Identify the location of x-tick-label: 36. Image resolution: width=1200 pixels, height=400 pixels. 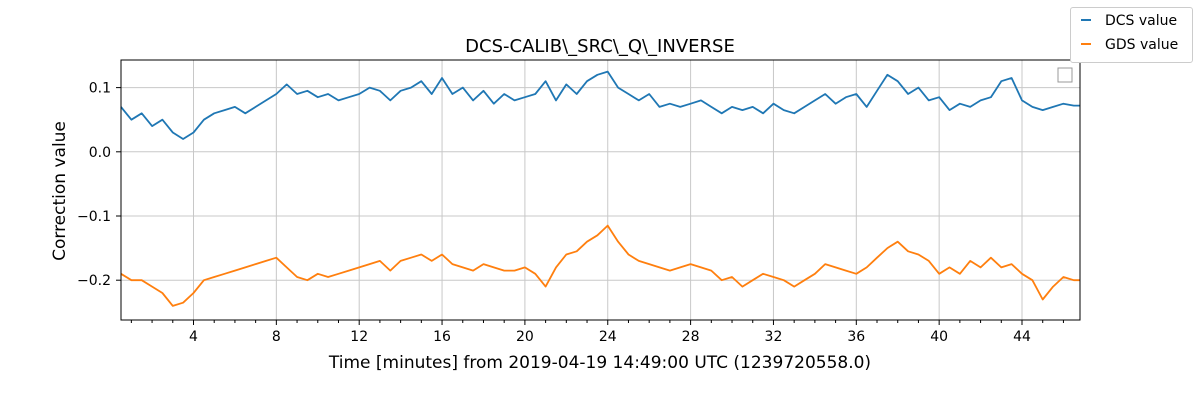
(856, 337).